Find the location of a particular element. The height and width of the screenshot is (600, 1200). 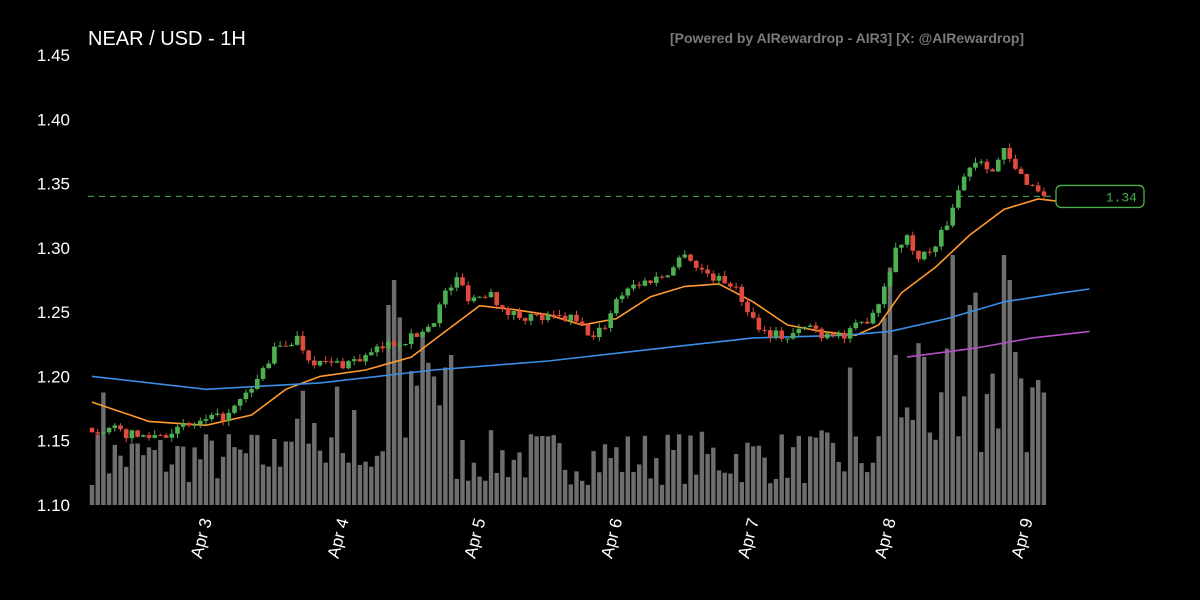

x-tick-label: Apr 5 is located at coordinates (475, 538).